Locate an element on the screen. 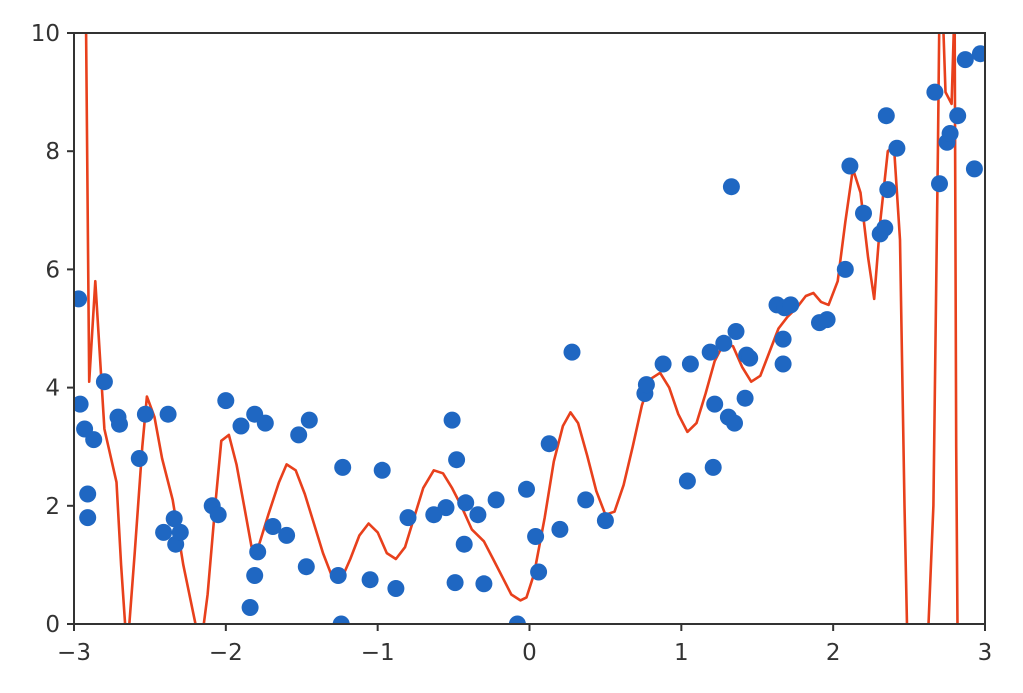  x-tick-label: 1 is located at coordinates (681, 653).